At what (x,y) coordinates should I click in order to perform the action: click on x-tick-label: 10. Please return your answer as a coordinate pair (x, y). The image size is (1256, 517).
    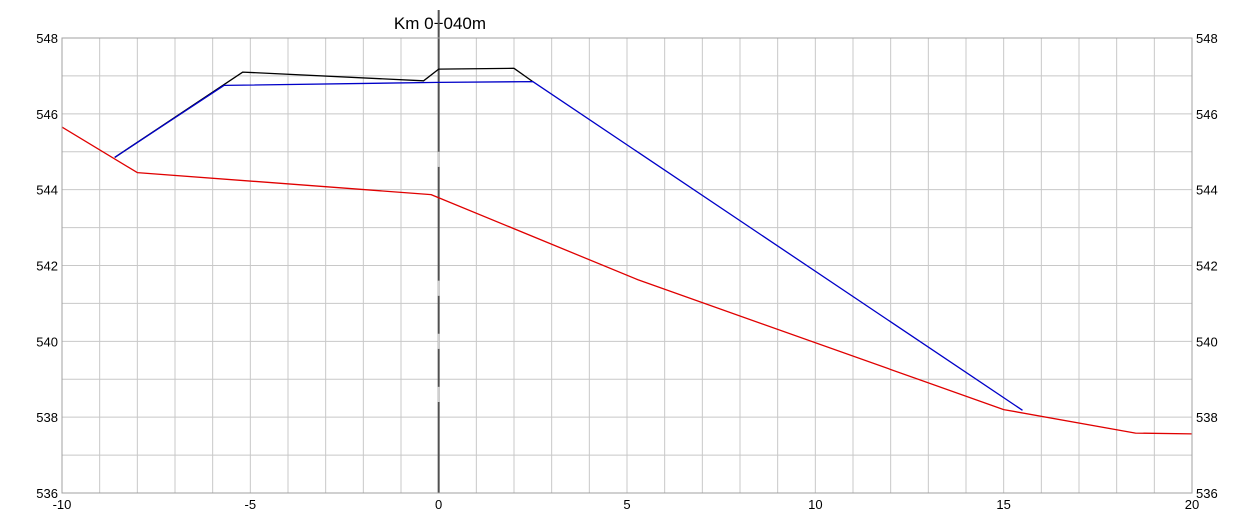
    Looking at the image, I should click on (815, 504).